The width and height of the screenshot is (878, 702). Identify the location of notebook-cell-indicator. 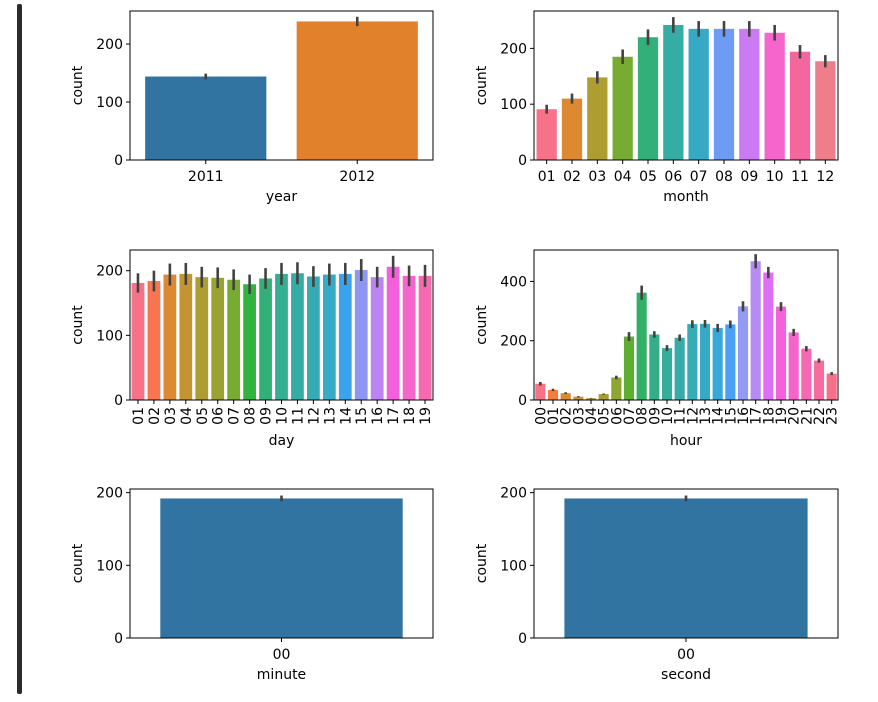
(19, 349).